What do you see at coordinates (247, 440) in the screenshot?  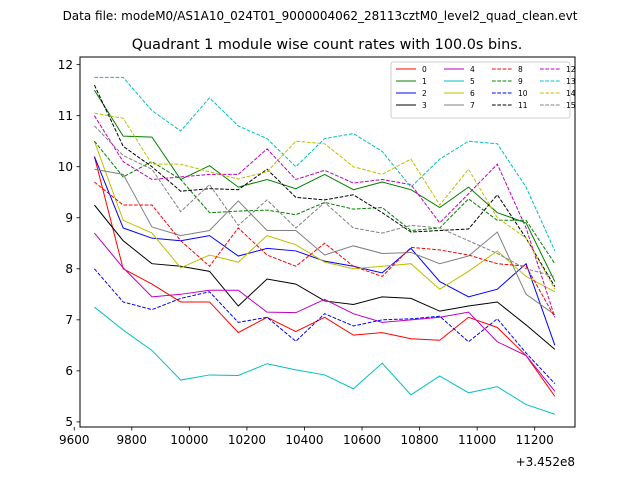 I see `x-tick-label: 10200` at bounding box center [247, 440].